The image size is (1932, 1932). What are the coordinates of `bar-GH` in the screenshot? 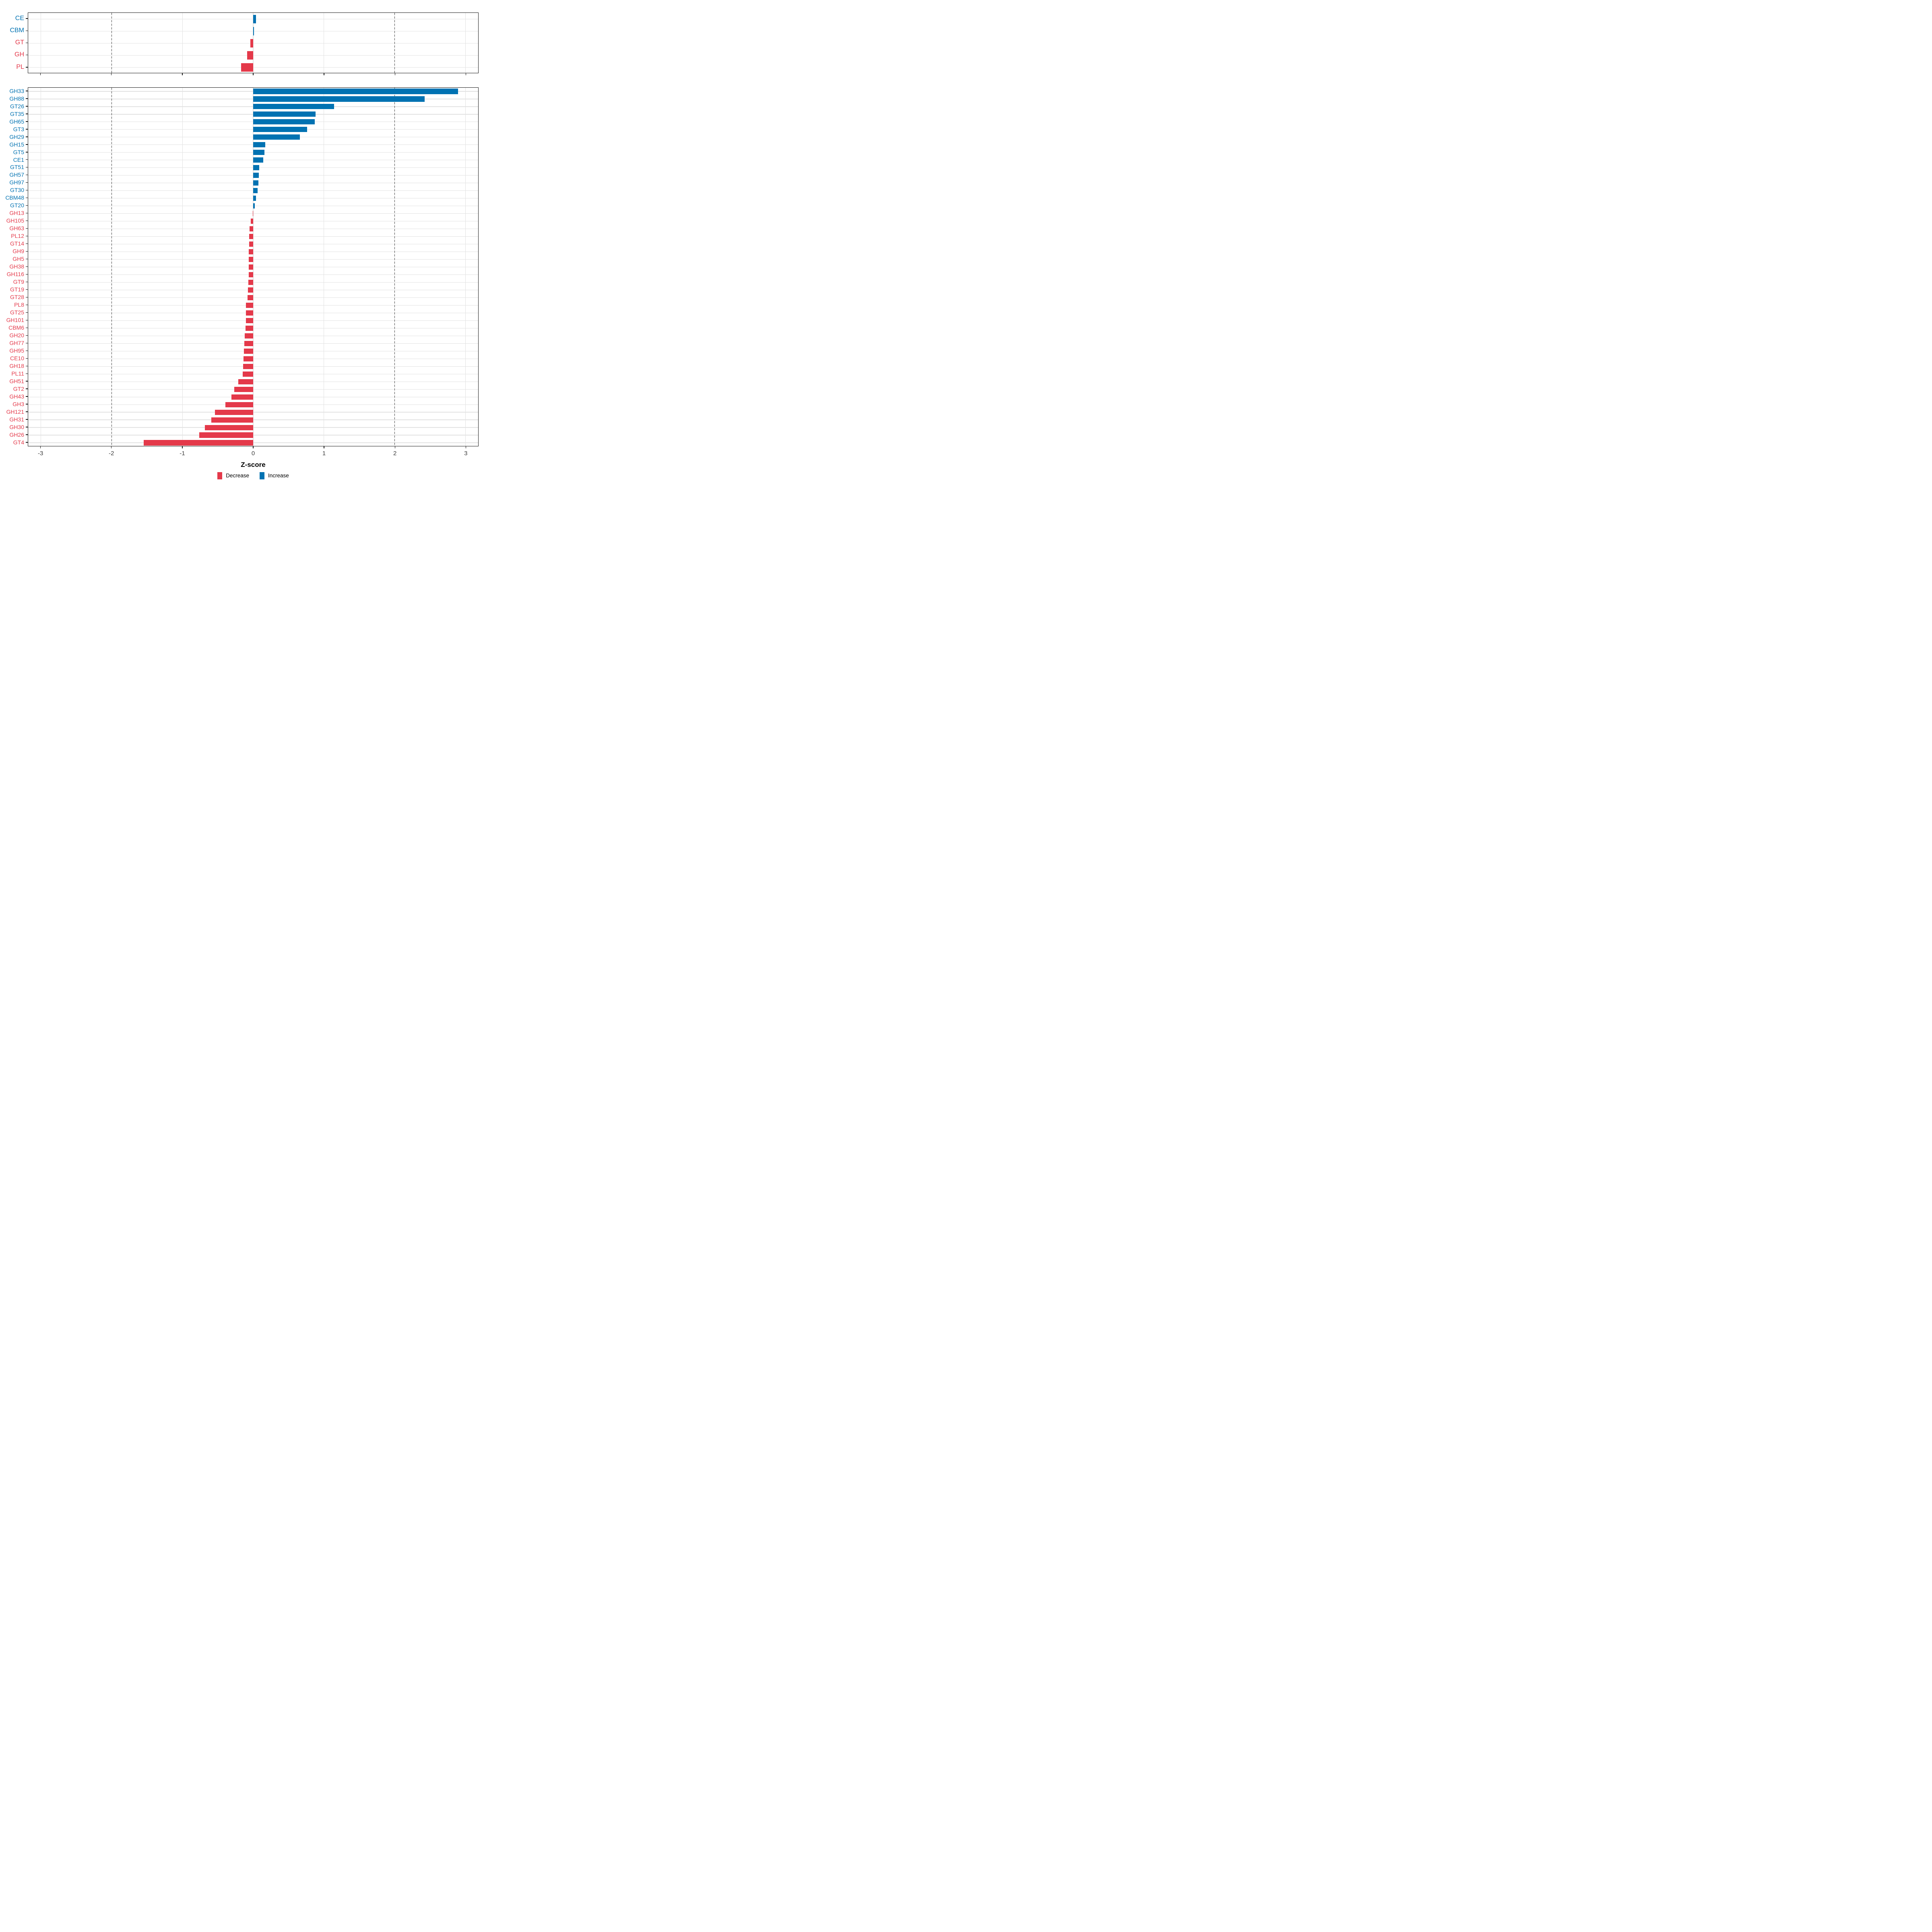 It's located at (250, 55).